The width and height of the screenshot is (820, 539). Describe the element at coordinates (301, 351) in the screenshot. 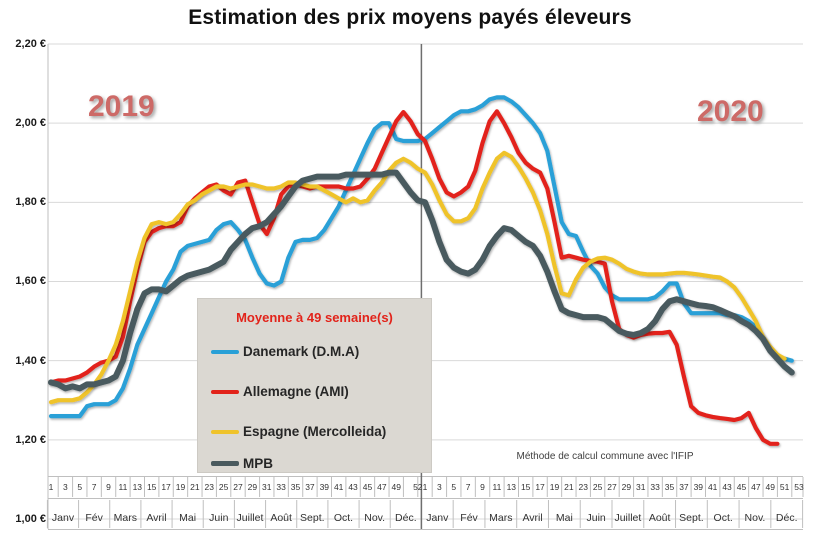

I see `legend-item-label: Danemark (D.M.A)` at that location.